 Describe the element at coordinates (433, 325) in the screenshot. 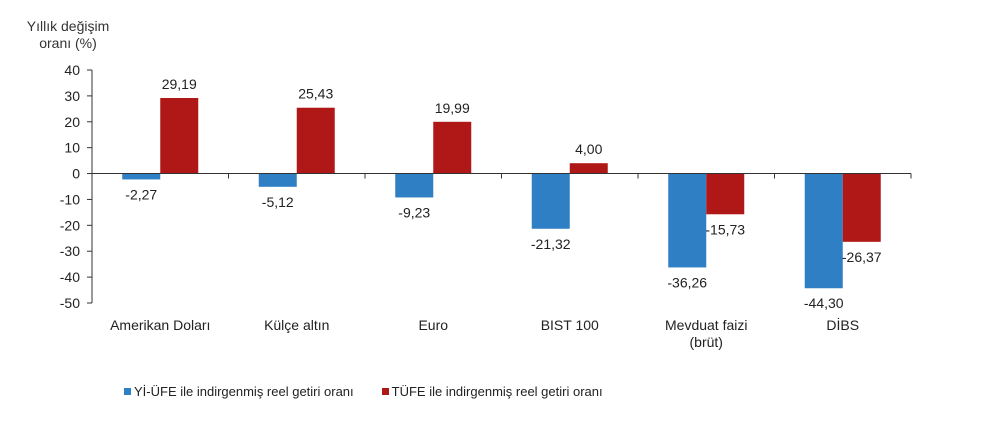

I see `x-tick-label: Euro` at that location.